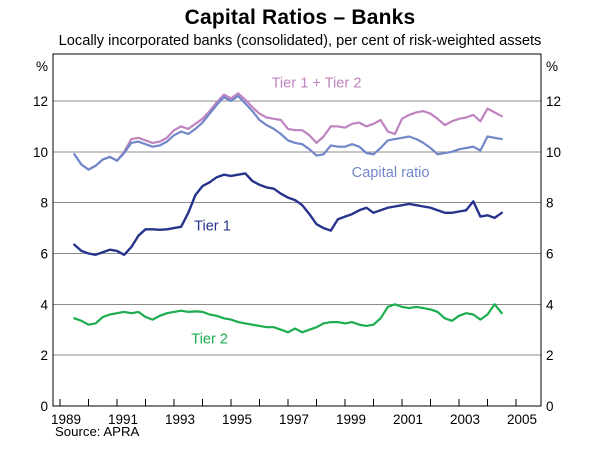 The image size is (600, 454). What do you see at coordinates (44, 304) in the screenshot?
I see `y-label-left-4: 4` at bounding box center [44, 304].